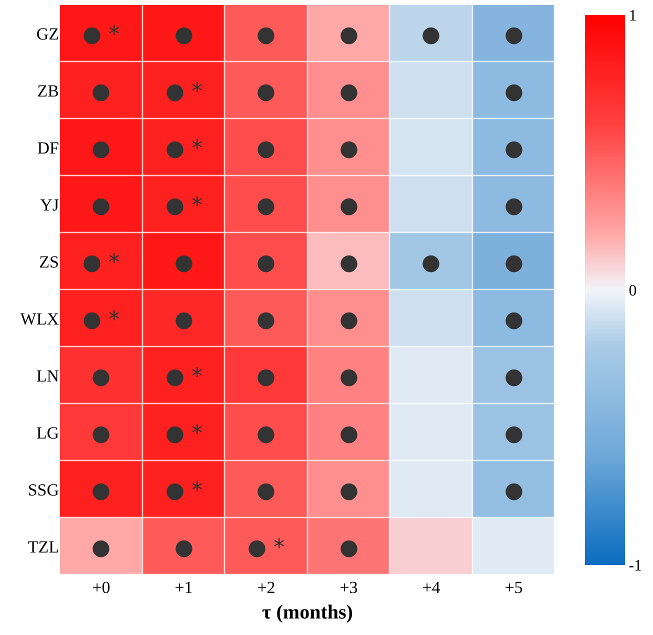  Describe the element at coordinates (101, 587) in the screenshot. I see `x-tick-label: +0` at that location.